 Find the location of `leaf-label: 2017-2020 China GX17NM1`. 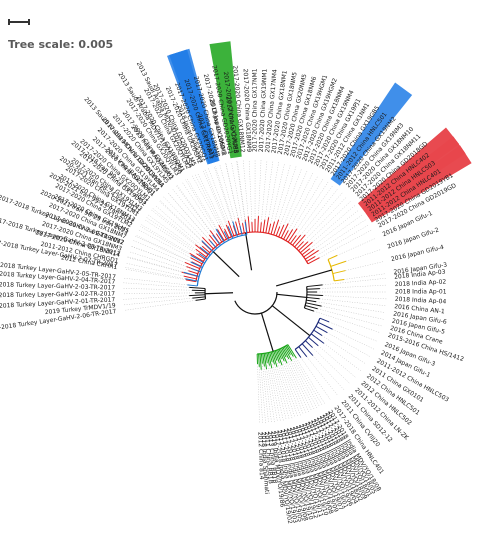

leaf-label: 2017-2020 China GX17NM1 is located at coordinates (255, 110).